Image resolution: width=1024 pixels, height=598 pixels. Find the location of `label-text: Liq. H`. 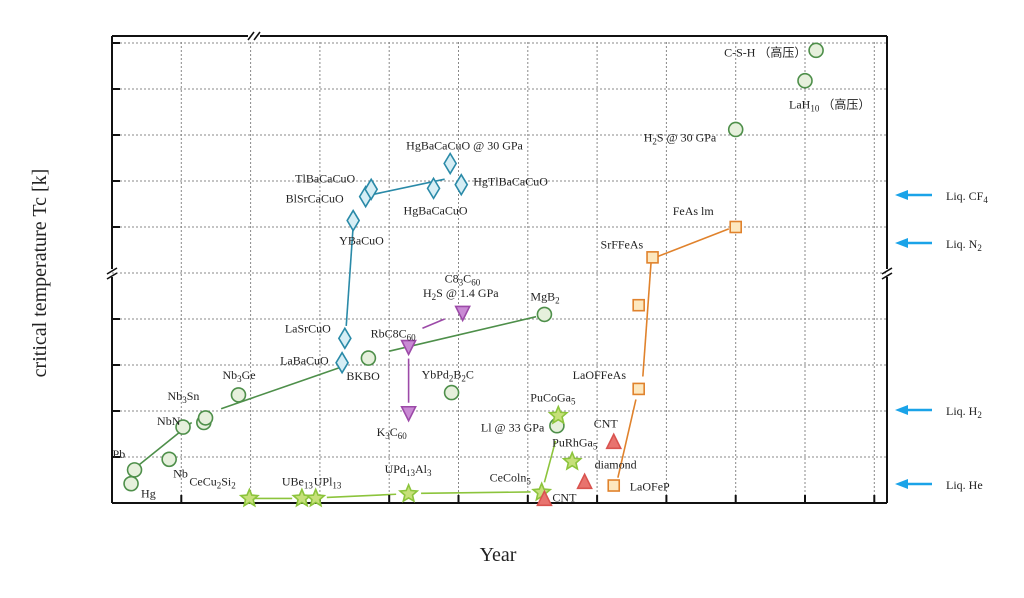

label-text: Liq. H is located at coordinates (962, 411).